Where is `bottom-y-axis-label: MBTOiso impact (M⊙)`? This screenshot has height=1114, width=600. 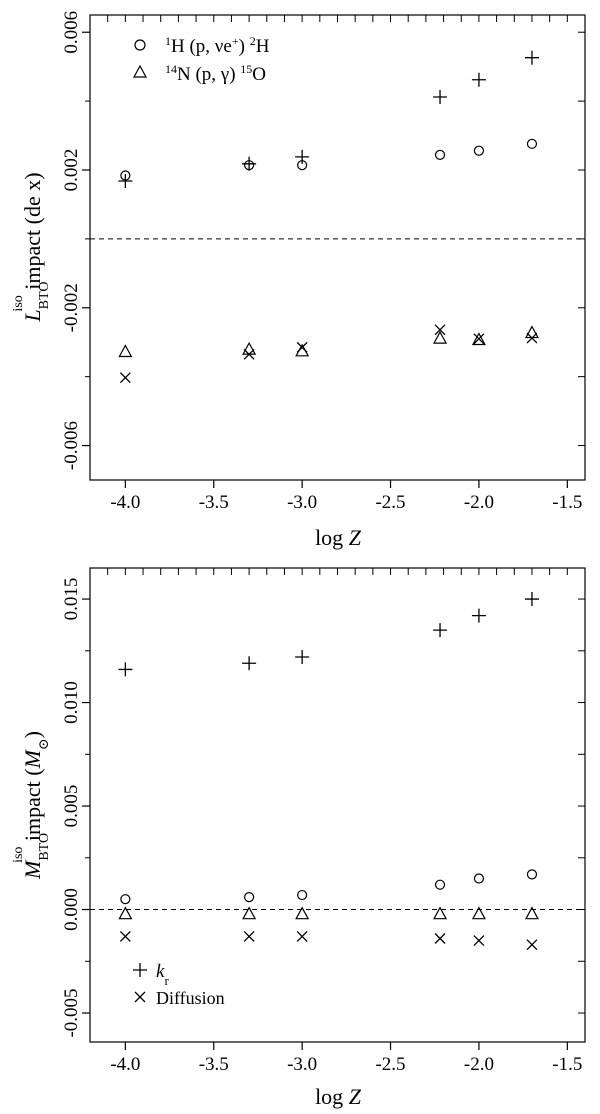
bottom-y-axis-label: MBTOiso impact (M⊙) is located at coordinates (31, 805).